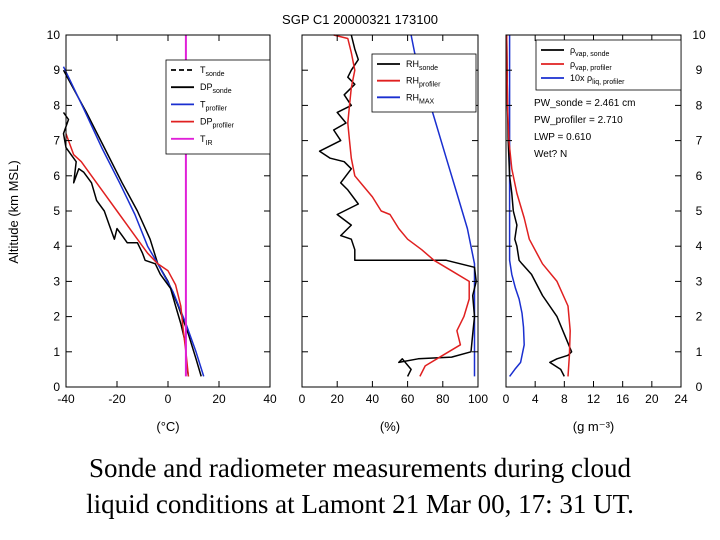 This screenshot has width=720, height=540. Describe the element at coordinates (168, 399) in the screenshot. I see `temperature-x-tick-label: 0` at that location.